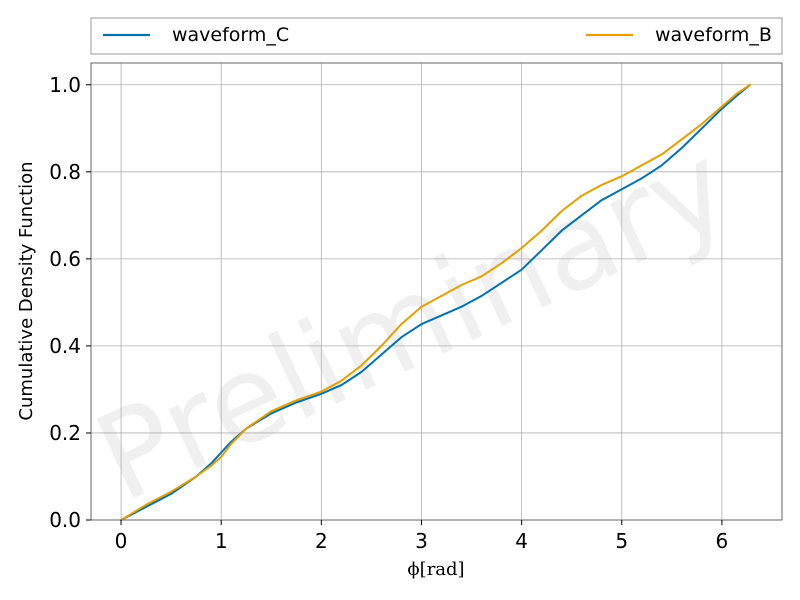  What do you see at coordinates (521, 541) in the screenshot?
I see `x-tick-label: 4` at bounding box center [521, 541].